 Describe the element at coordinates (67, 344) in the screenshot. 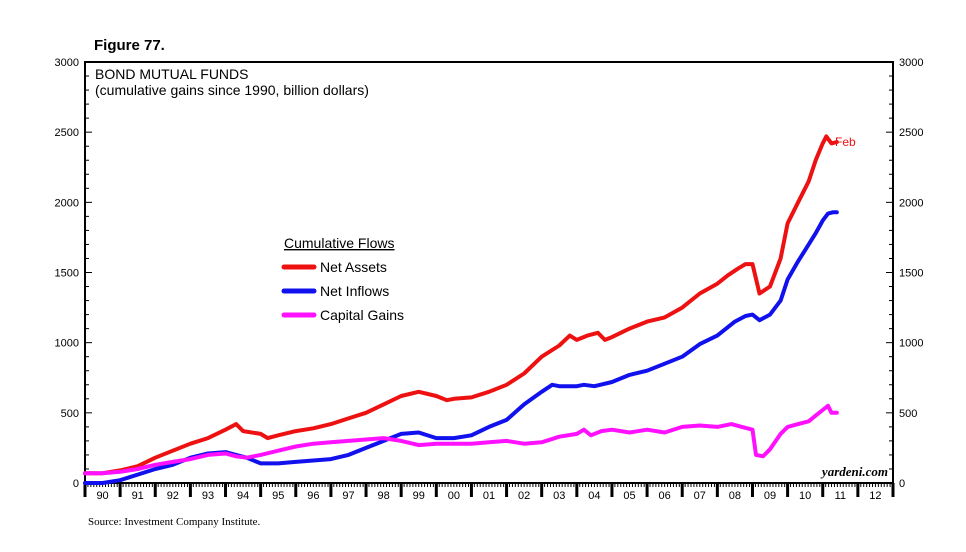

I see `y-tick-label-left: 1000` at that location.